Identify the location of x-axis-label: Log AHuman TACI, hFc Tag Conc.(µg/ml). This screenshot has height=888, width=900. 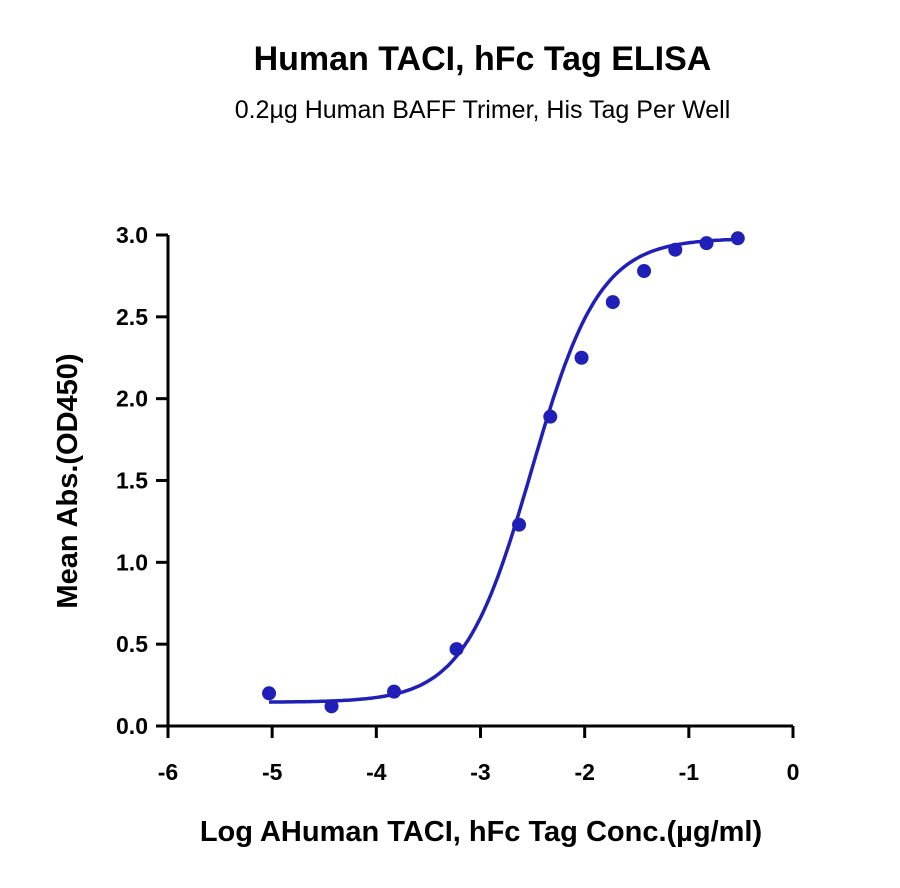
(481, 832).